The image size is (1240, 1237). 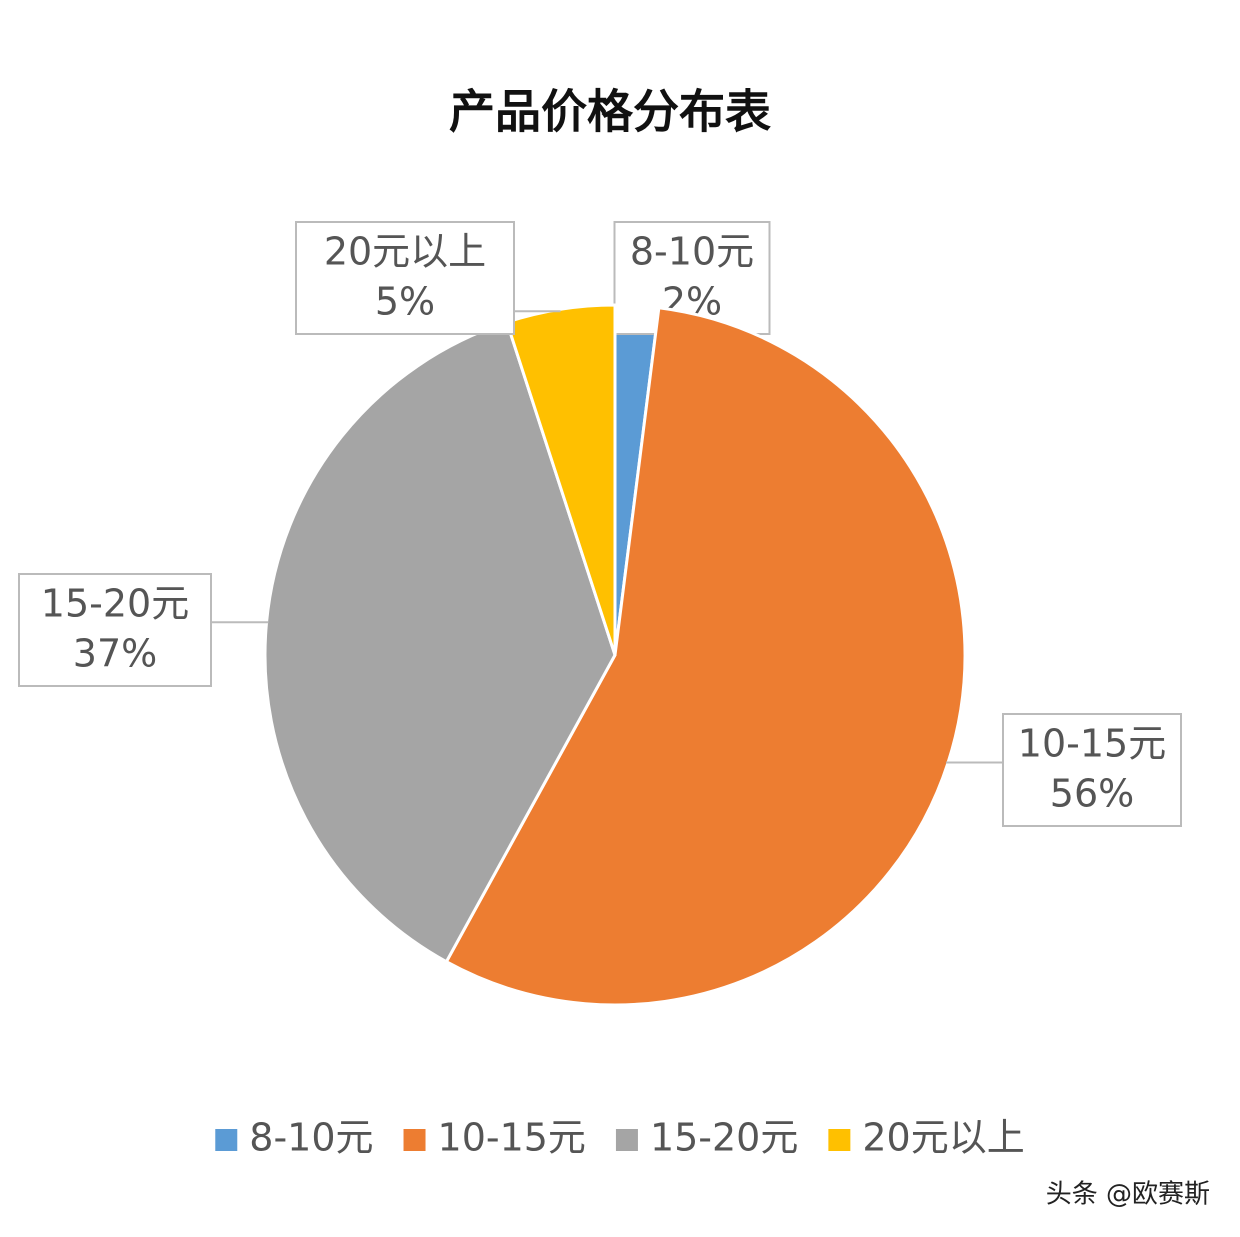 I want to click on legend-label: 10-15元, so click(x=512, y=1138).